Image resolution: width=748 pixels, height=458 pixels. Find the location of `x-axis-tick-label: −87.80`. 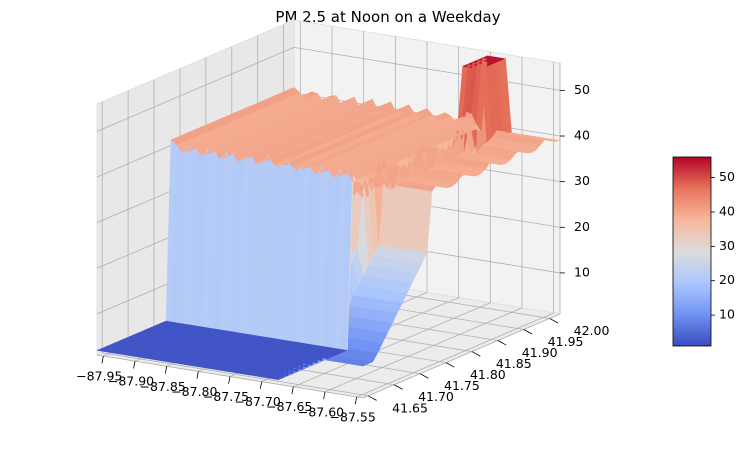

x-axis-tick-label: −87.80 is located at coordinates (194, 391).